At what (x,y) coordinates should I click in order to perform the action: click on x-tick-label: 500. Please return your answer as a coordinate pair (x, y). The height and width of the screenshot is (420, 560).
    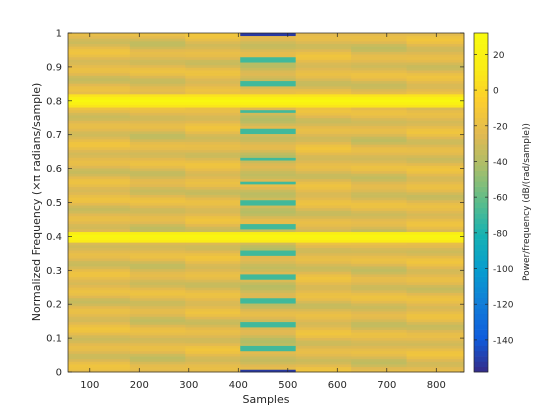
    Looking at the image, I should click on (287, 385).